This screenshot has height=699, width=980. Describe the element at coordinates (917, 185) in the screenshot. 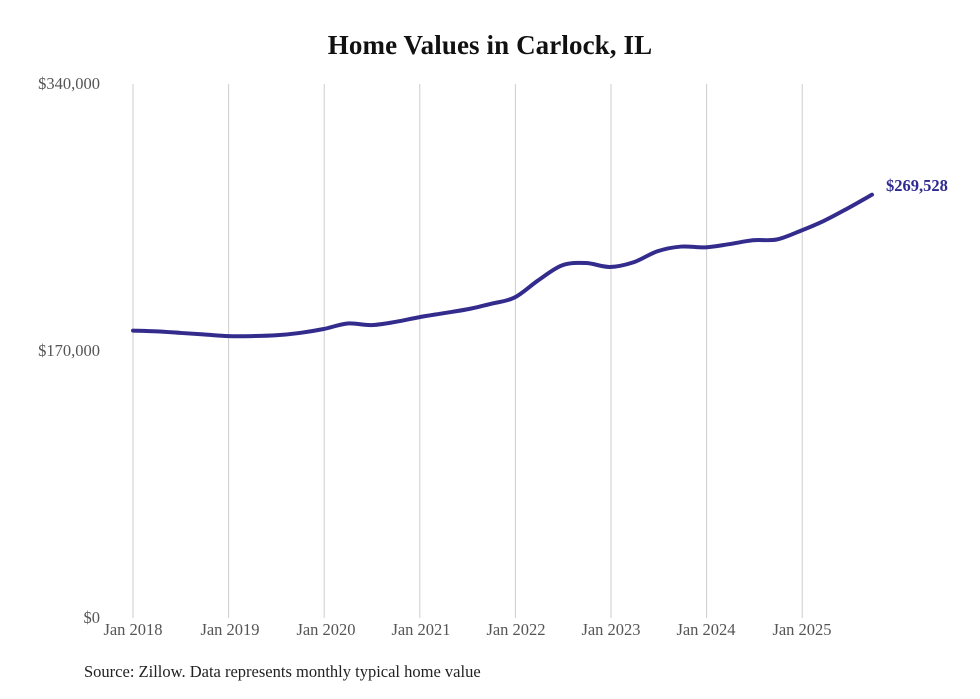

I see `end-value-label: $269,528` at that location.